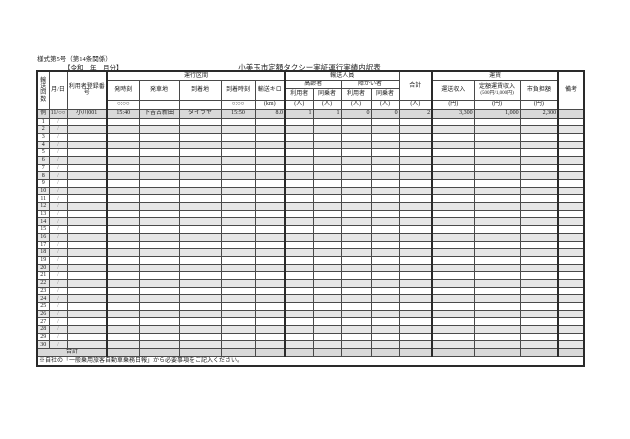 The height and width of the screenshot is (439, 630). Describe the element at coordinates (74, 59) in the screenshot. I see `form-number: 様式第5号（第14条関係）` at that location.